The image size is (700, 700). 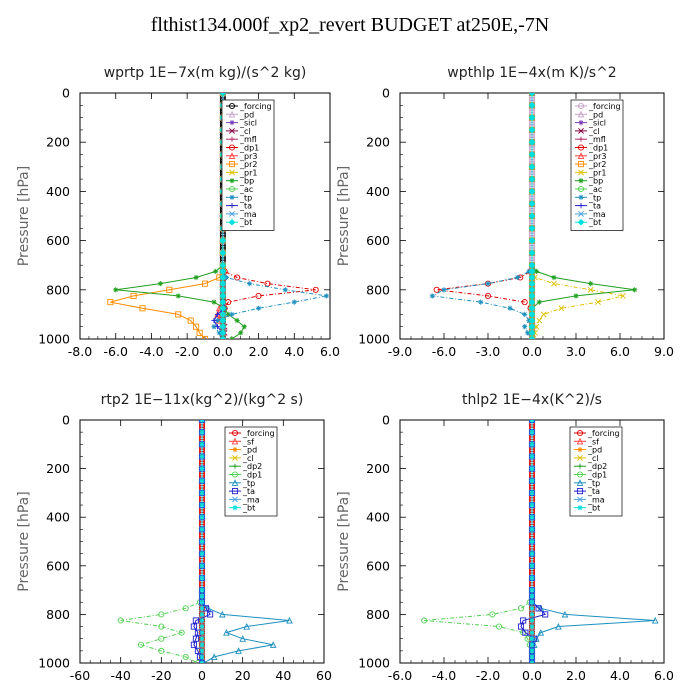 I want to click on legend-label: _pr1, so click(x=248, y=172).